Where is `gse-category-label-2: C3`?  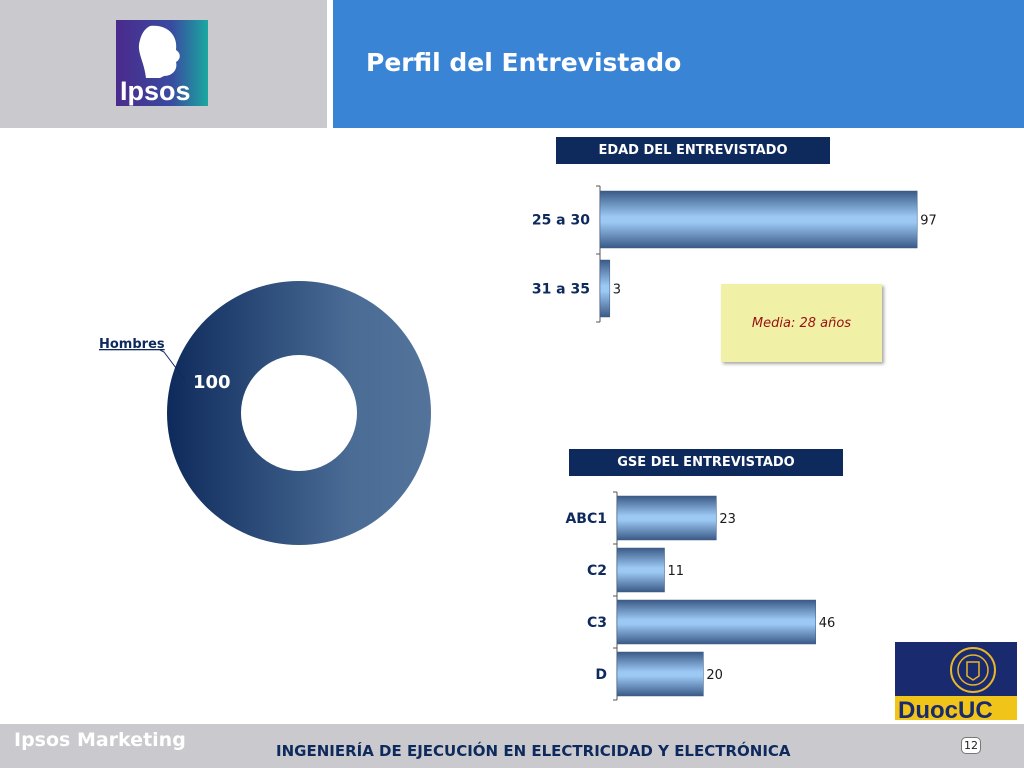 gse-category-label-2: C3 is located at coordinates (597, 623).